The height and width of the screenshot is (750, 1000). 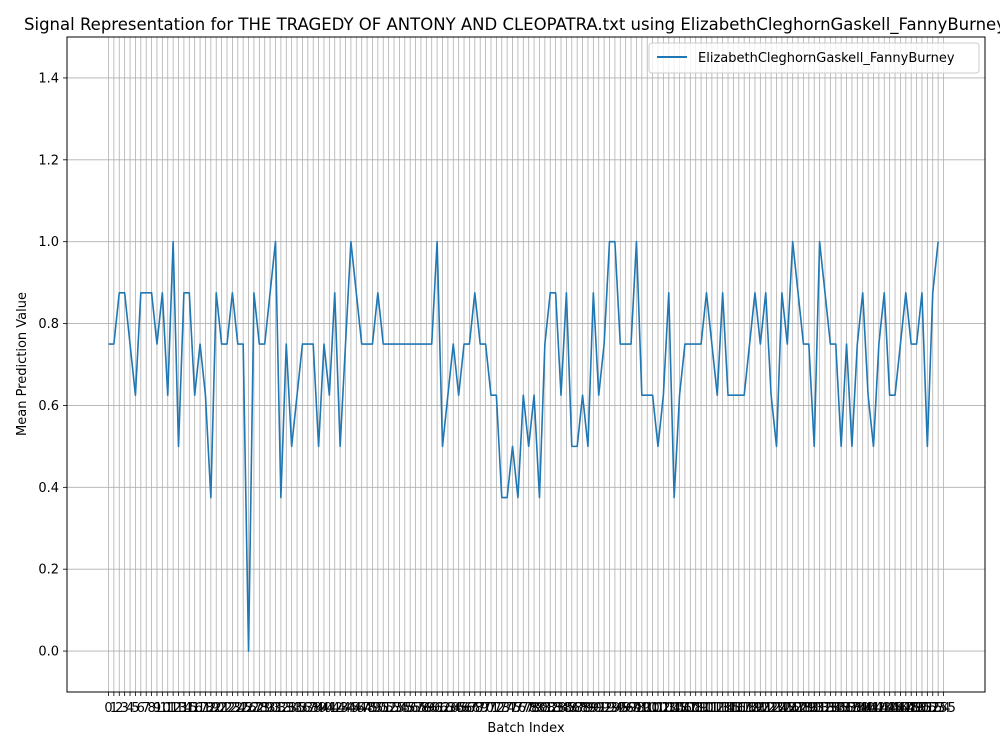 What do you see at coordinates (711, 708) in the screenshot?
I see `x-tick-label: 112` at bounding box center [711, 708].